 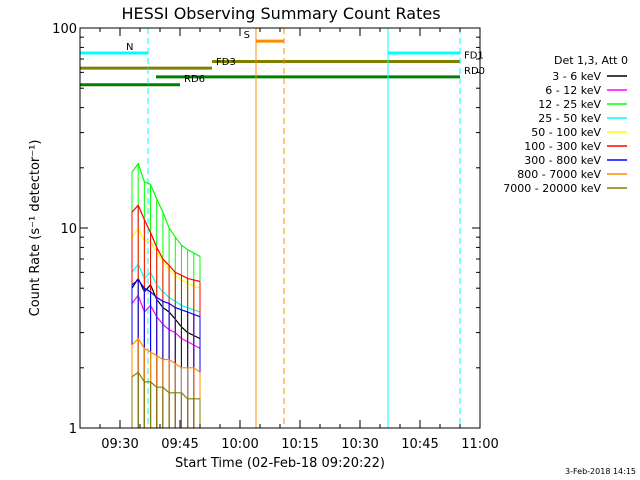 I want to click on legend-title: Det 1,3, Att 0, so click(x=591, y=60).